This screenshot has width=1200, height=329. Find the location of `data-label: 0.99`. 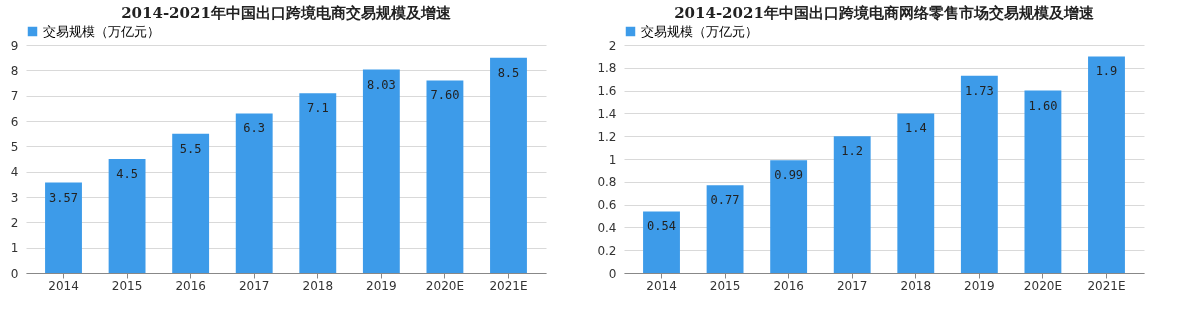

data-label: 0.99 is located at coordinates (789, 175).